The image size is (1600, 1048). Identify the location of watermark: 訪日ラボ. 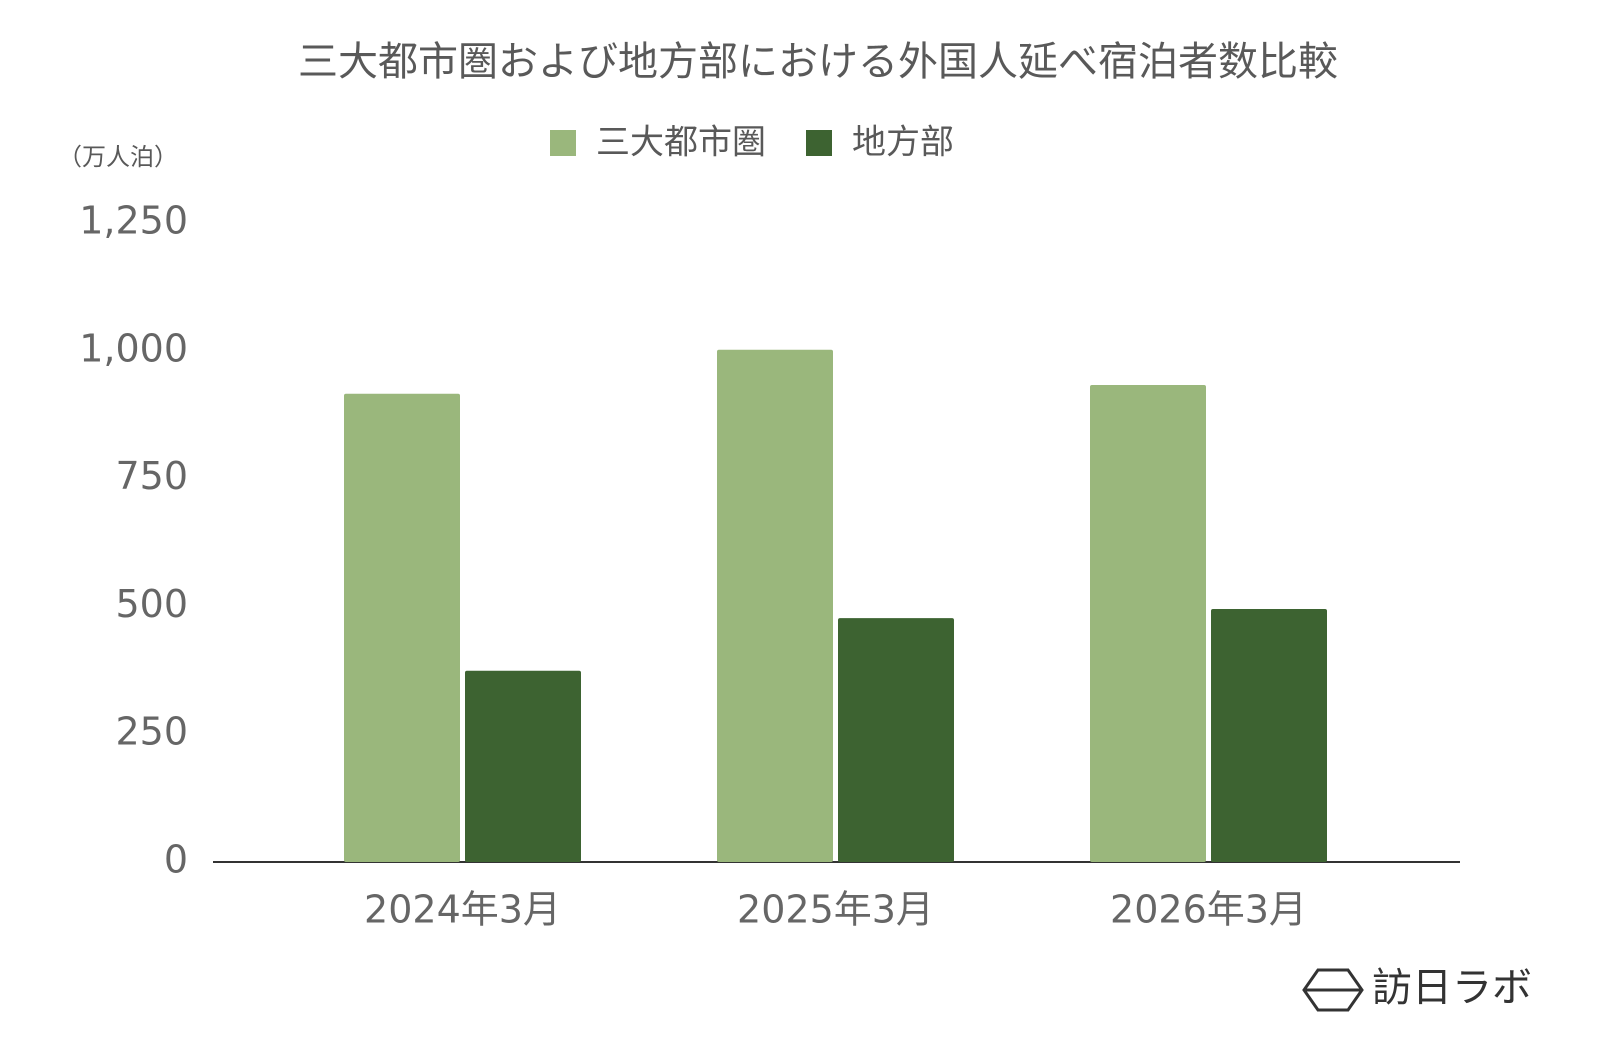
(1452, 988).